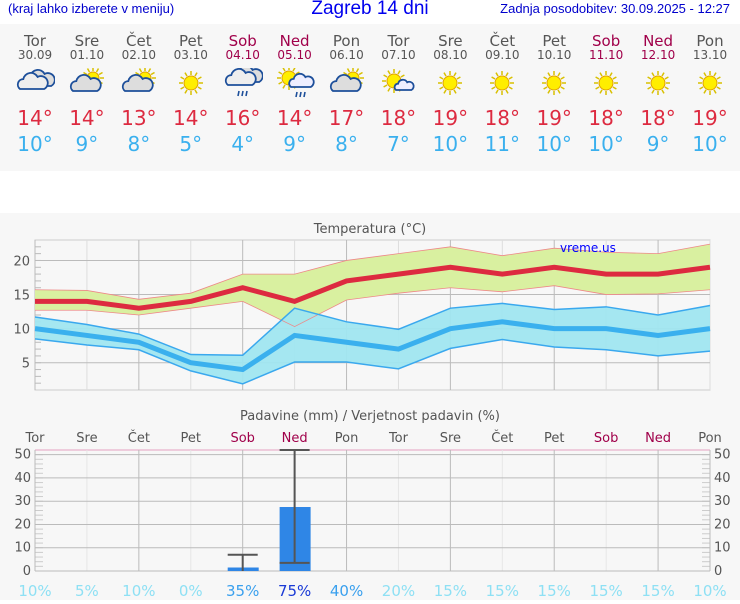 The image size is (740, 604). What do you see at coordinates (35, 91) in the screenshot?
I see `day-column: Tor 30.09 14° 10°` at bounding box center [35, 91].